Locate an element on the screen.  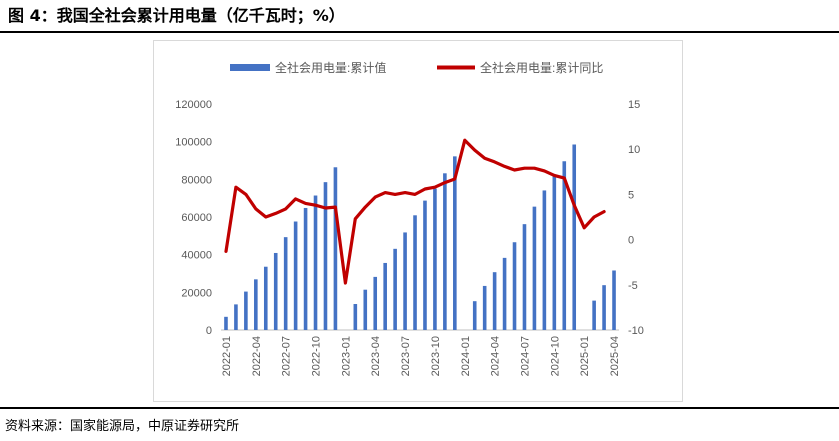
x-tick-label: 2025-04 is located at coordinates (615, 356).